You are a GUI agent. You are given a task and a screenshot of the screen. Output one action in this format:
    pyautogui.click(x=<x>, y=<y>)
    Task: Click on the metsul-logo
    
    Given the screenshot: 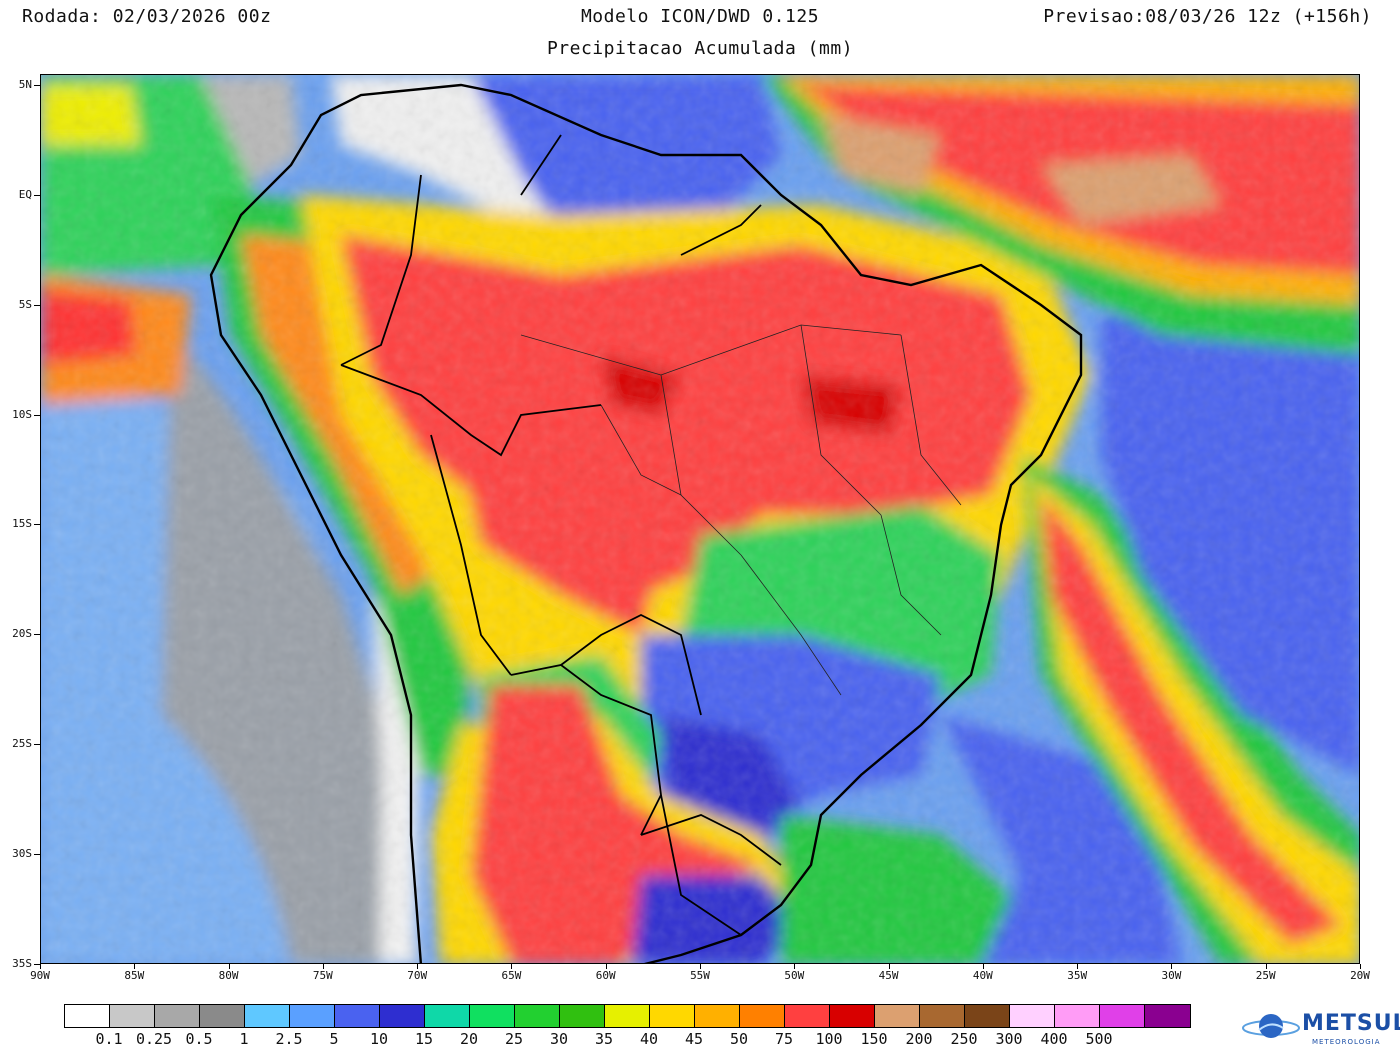 What is the action you would take?
    pyautogui.click(x=1271, y=1026)
    